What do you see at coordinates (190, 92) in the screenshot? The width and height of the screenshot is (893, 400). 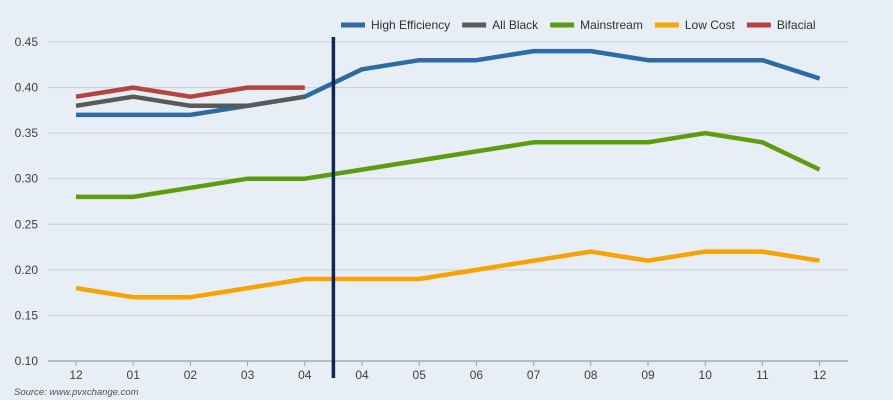 I see `series-line-bifacial` at bounding box center [190, 92].